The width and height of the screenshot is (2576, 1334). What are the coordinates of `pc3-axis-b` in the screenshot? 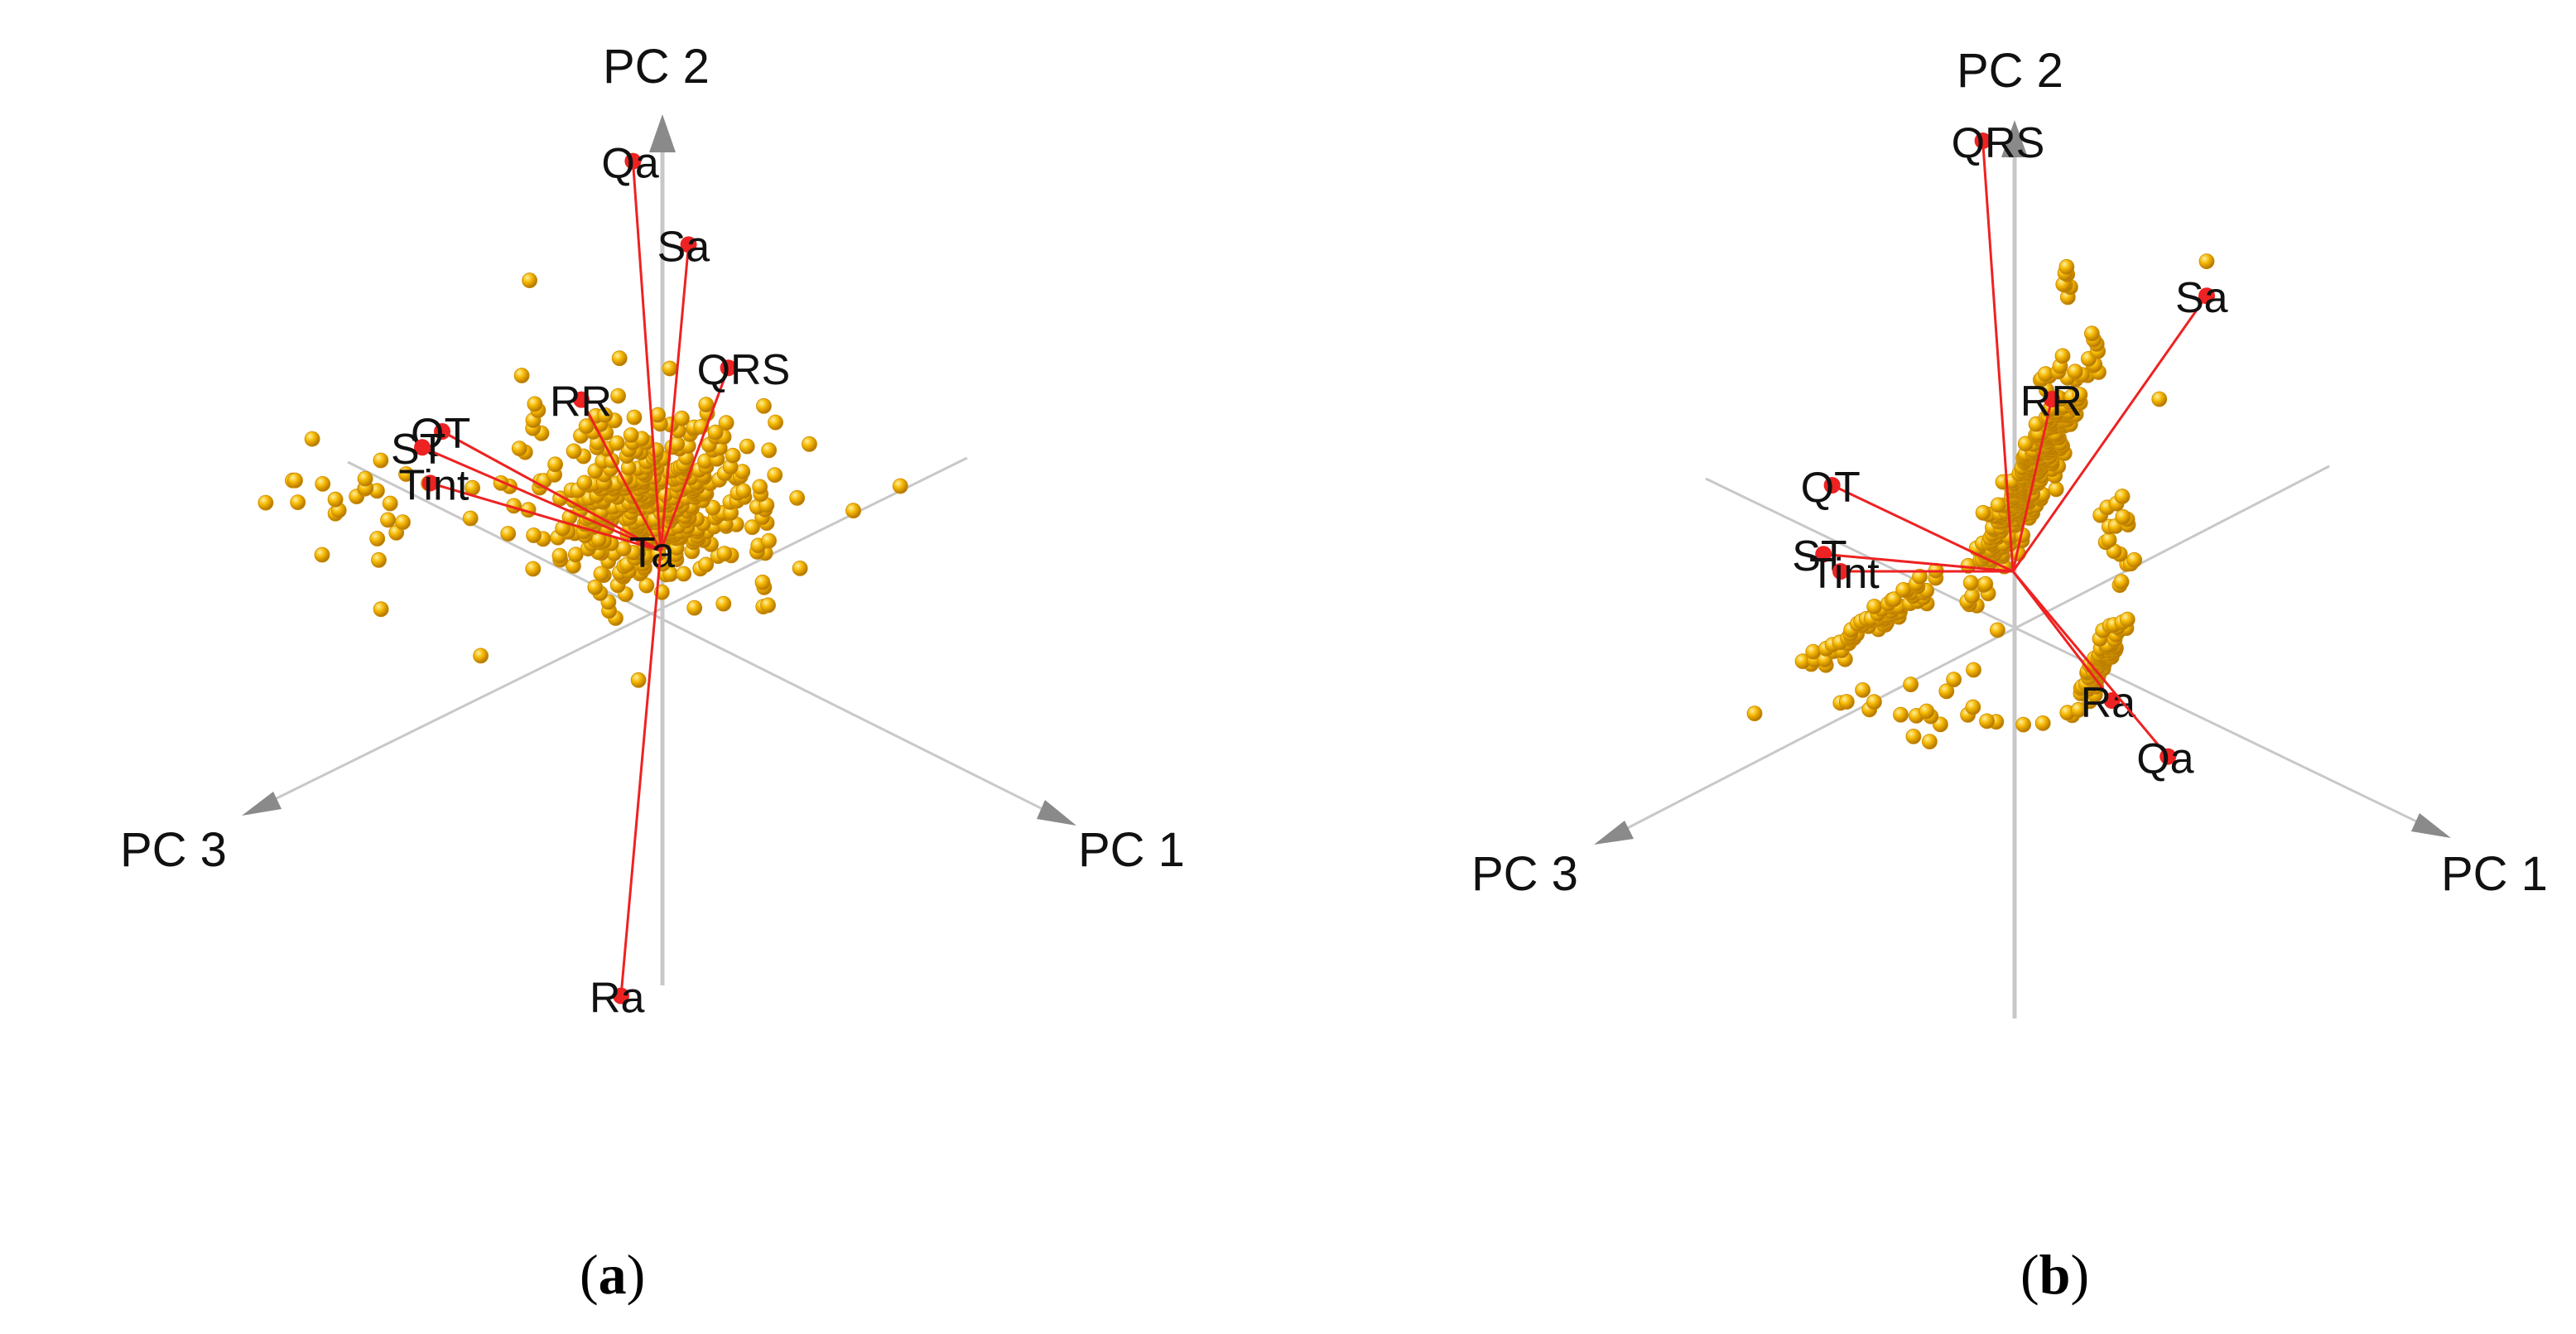 It's located at (1972, 651).